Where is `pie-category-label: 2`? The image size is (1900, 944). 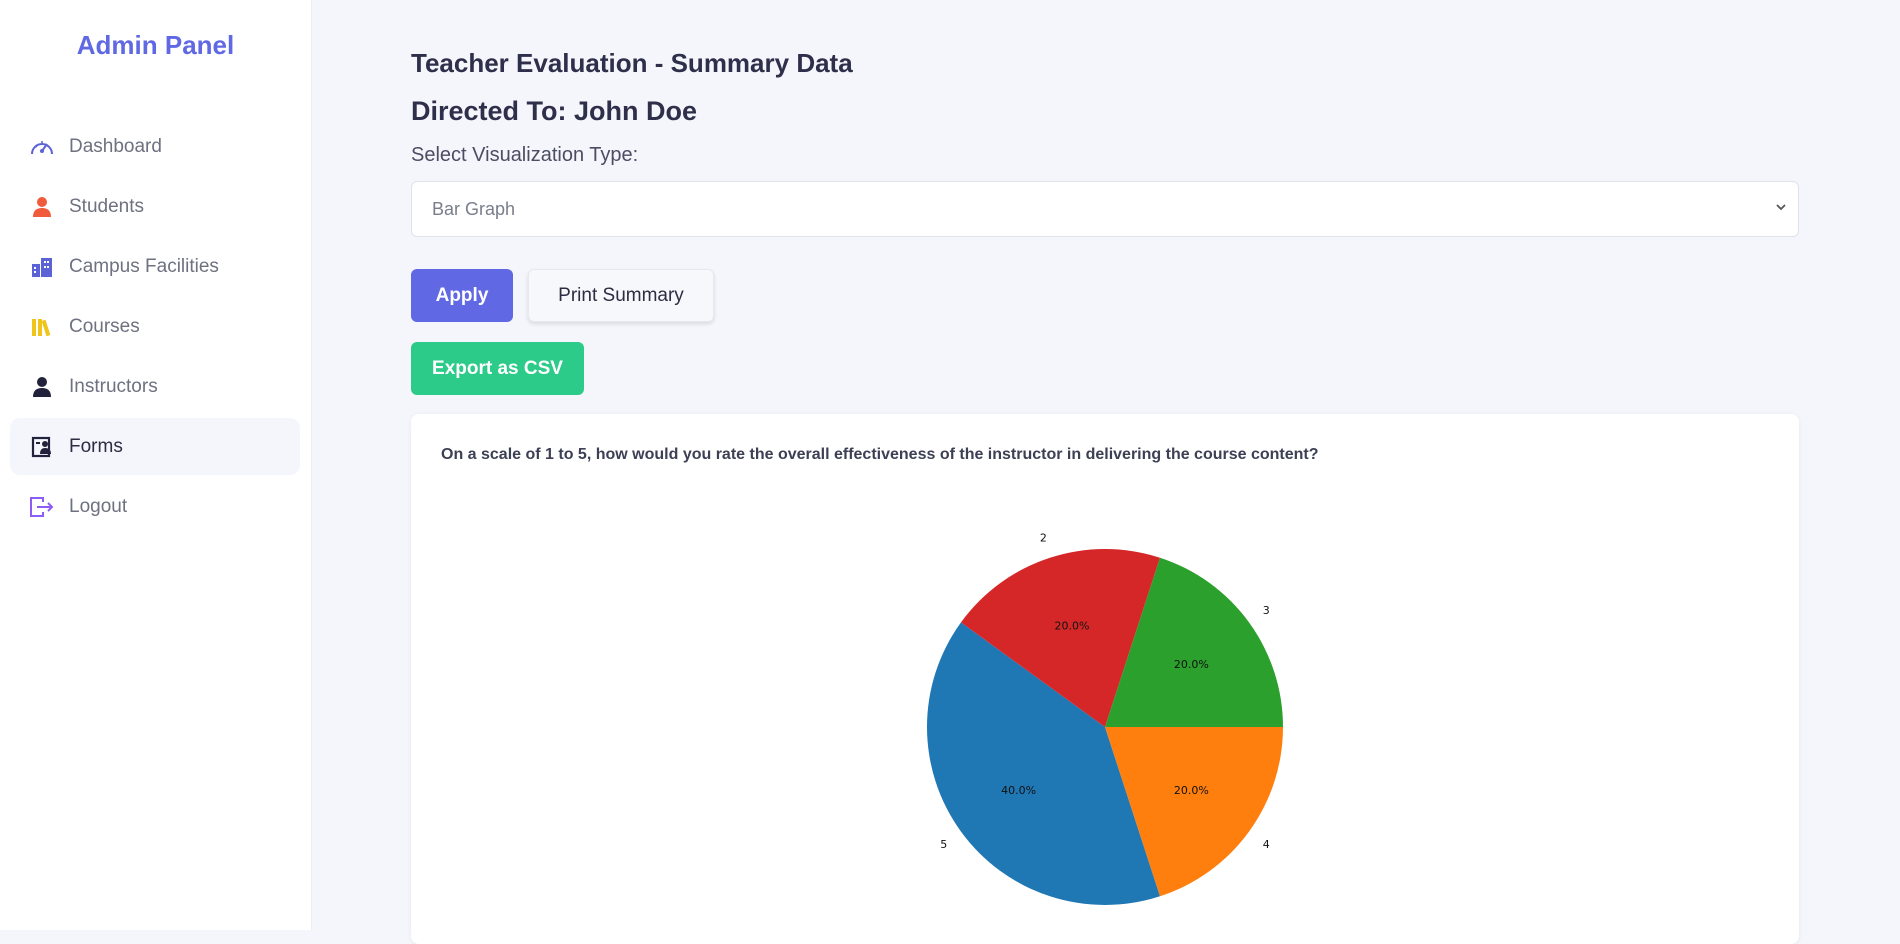 pie-category-label: 2 is located at coordinates (1043, 537).